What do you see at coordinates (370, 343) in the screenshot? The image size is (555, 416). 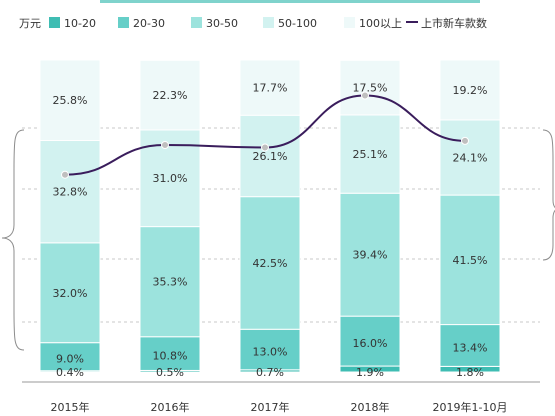 I see `value-label-1-3: 16.0%` at bounding box center [370, 343].